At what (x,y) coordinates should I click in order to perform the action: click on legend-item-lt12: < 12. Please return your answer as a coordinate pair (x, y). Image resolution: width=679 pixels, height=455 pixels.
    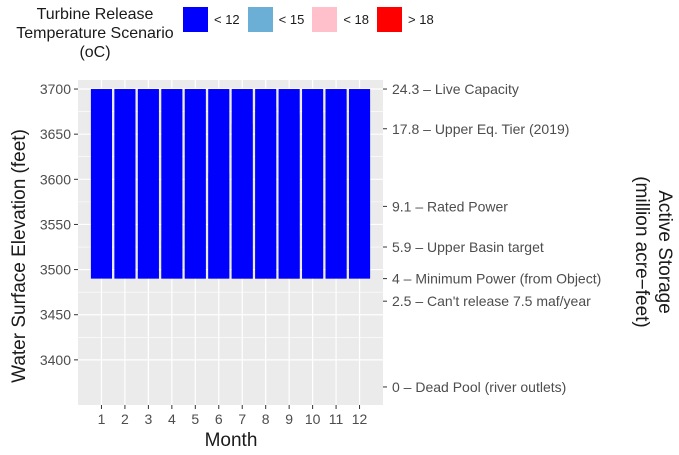
    Looking at the image, I should click on (211, 19).